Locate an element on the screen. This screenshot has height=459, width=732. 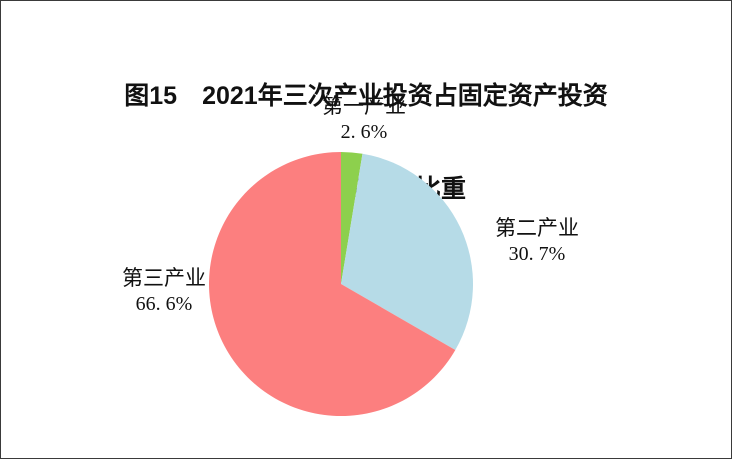
chart-title-line1: 图15 2021年三次产业投资占固定资产投资 is located at coordinates (366, 96).